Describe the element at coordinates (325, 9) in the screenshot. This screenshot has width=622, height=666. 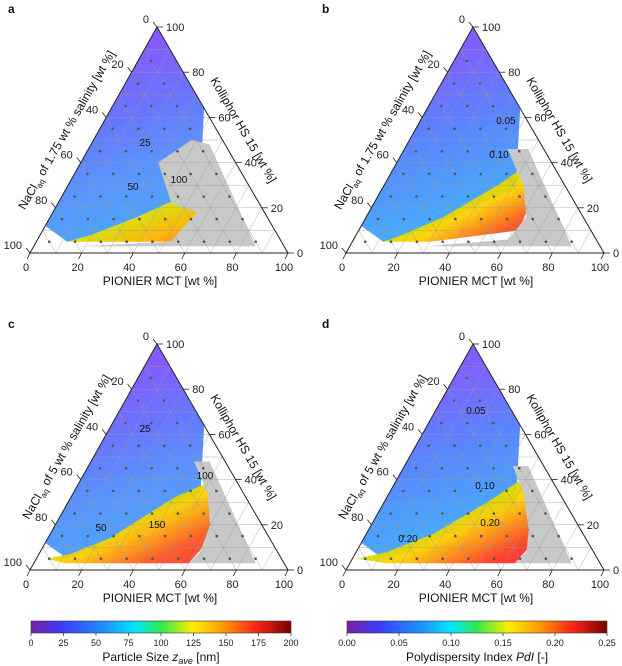
I see `panel-letter-b: b` at that location.